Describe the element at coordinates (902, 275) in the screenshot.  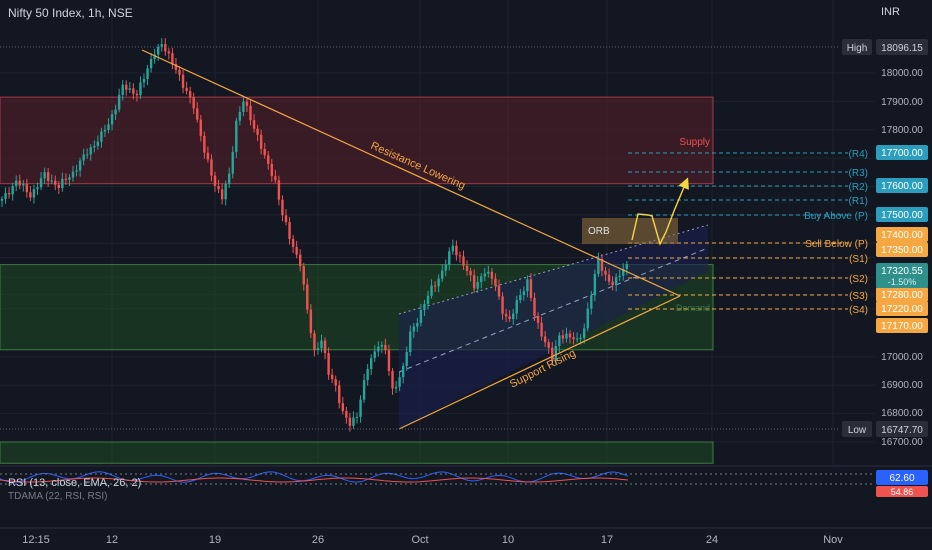
I see `last-price-tag` at that location.